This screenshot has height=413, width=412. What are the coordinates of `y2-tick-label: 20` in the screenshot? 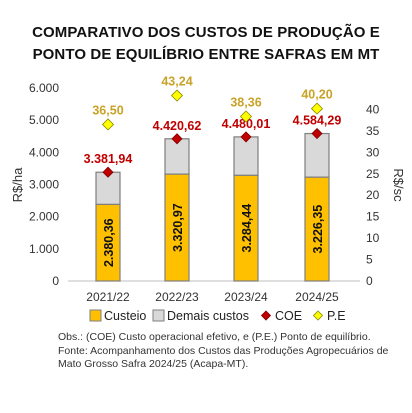 It's located at (373, 195).